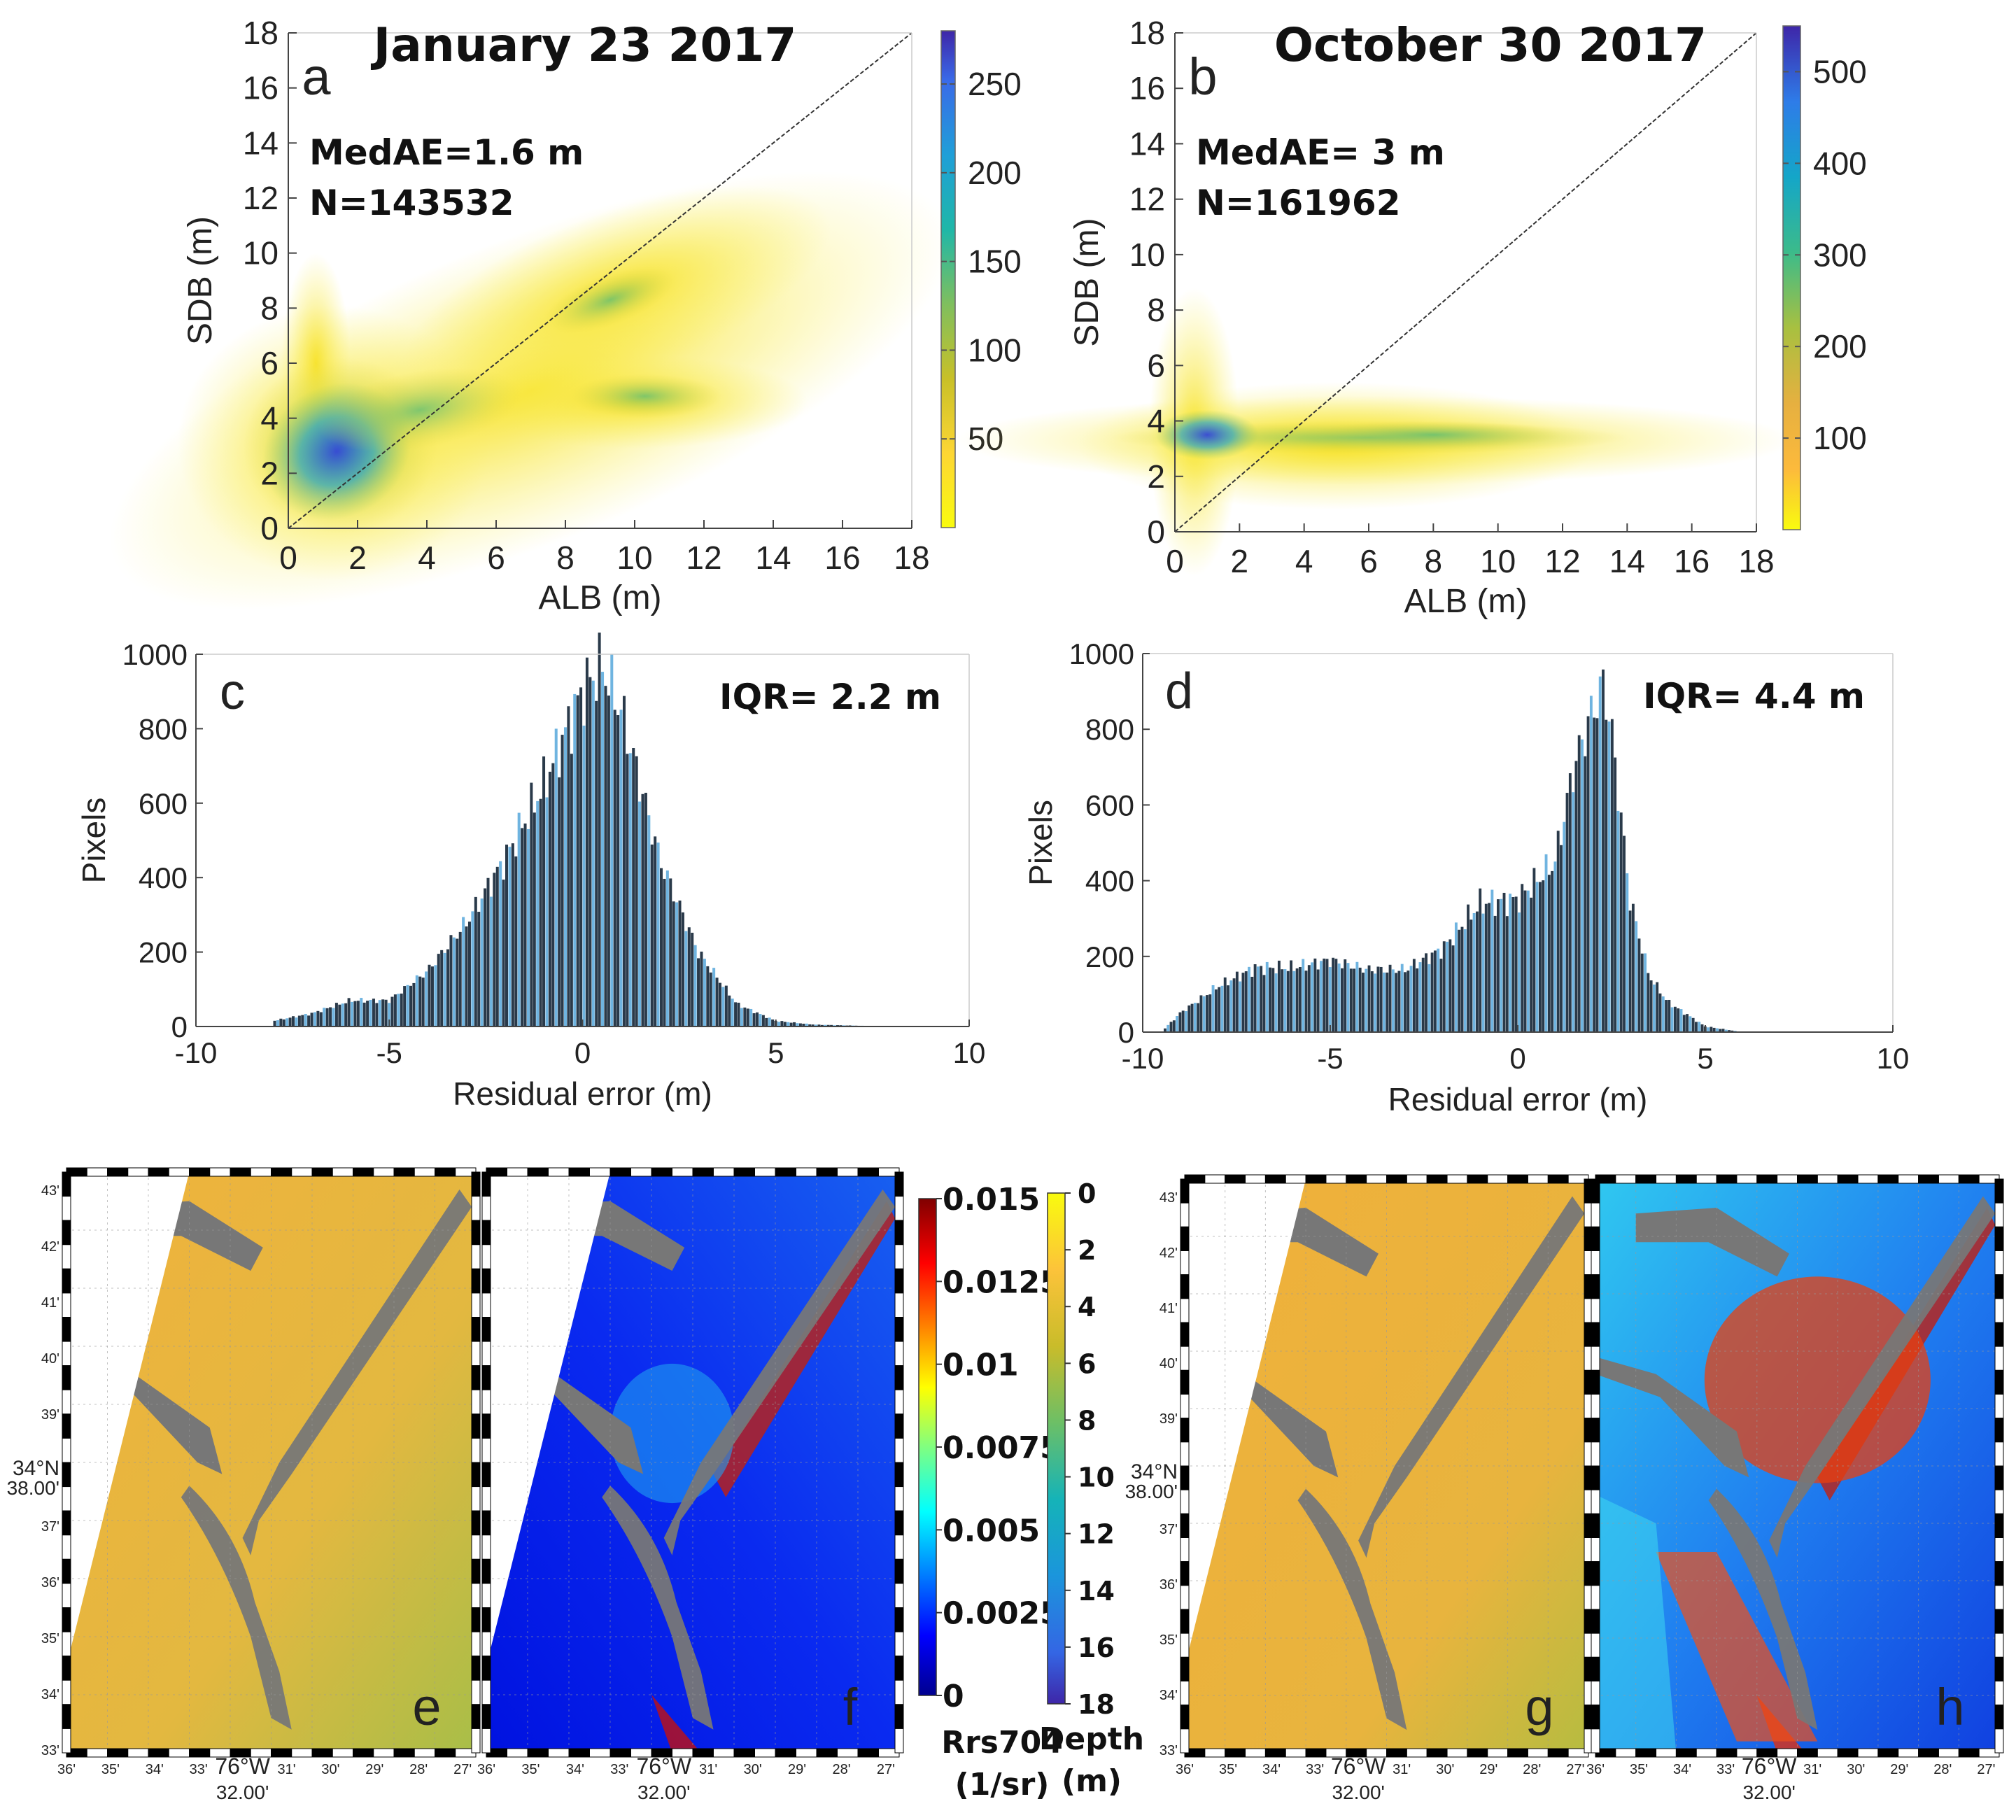 The image size is (2016, 1820). What do you see at coordinates (690, 1485) in the screenshot?
I see `map-panel-f: f 36' 35' 34' 33' 76°W 31' 30' 29' 28' 27' 32.00'` at bounding box center [690, 1485].